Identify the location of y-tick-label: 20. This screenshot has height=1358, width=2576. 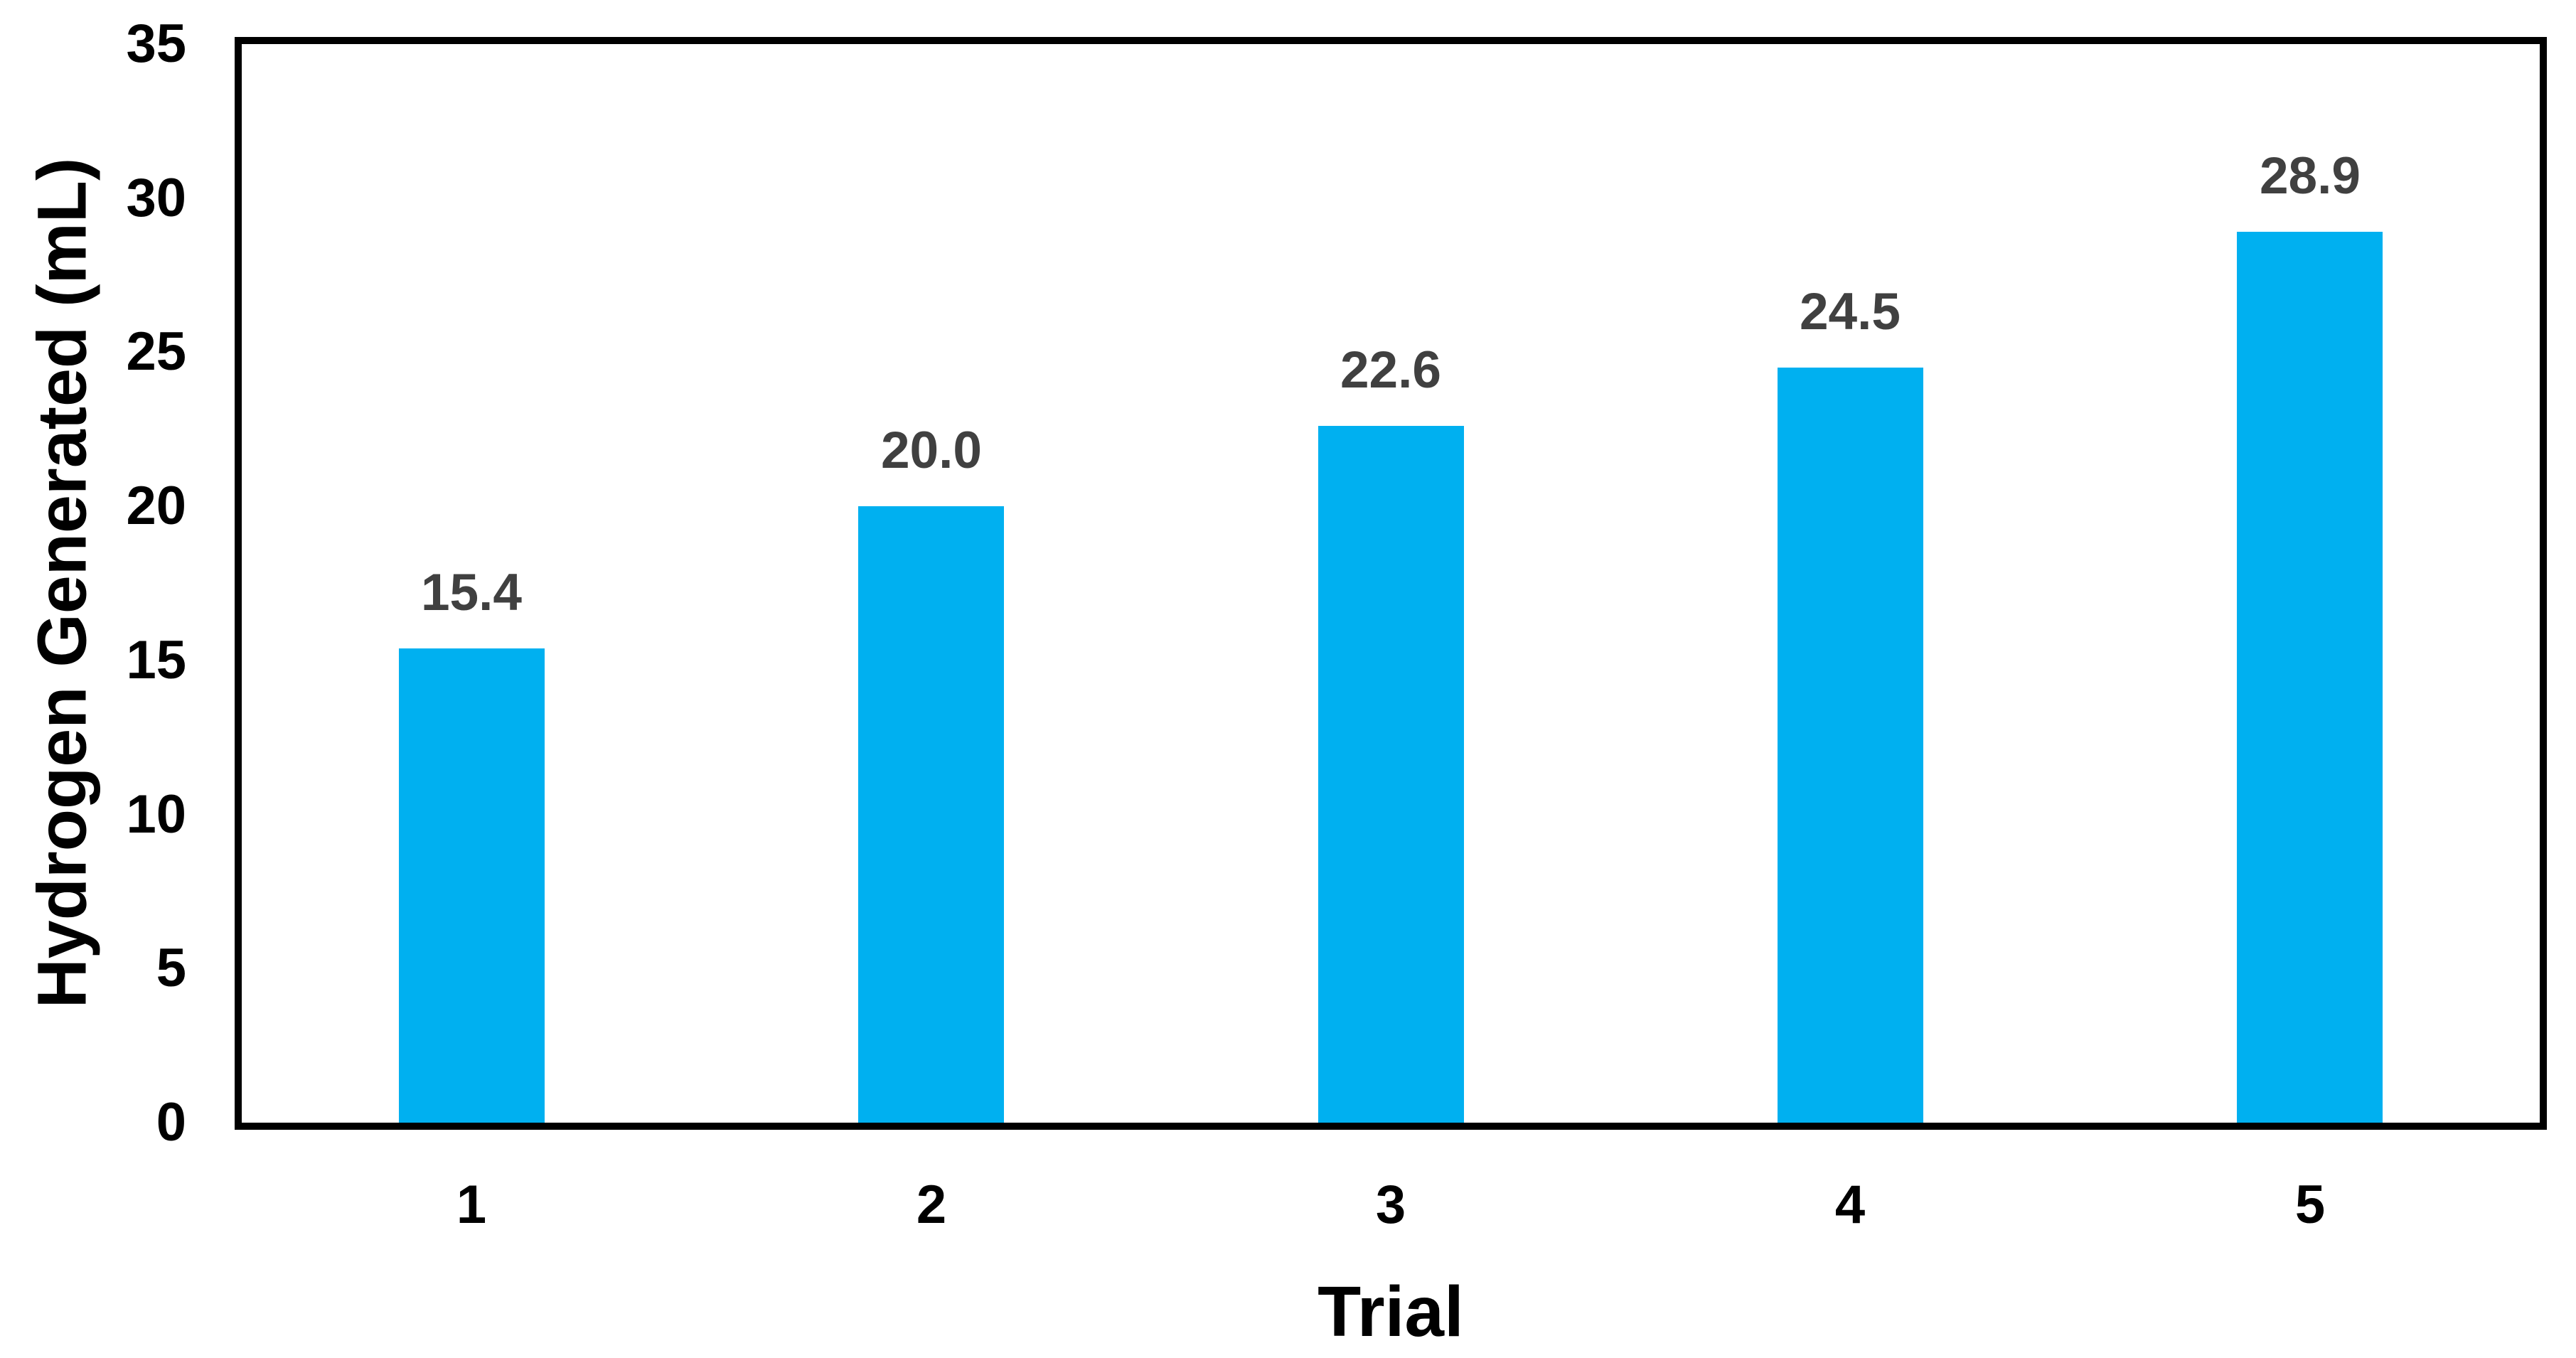
(156, 507).